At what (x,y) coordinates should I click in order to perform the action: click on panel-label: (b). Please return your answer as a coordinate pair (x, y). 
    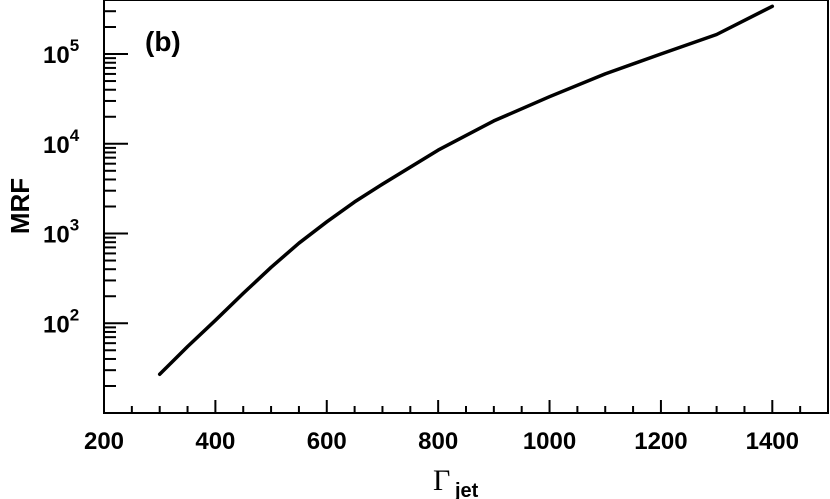
    Looking at the image, I should click on (163, 41).